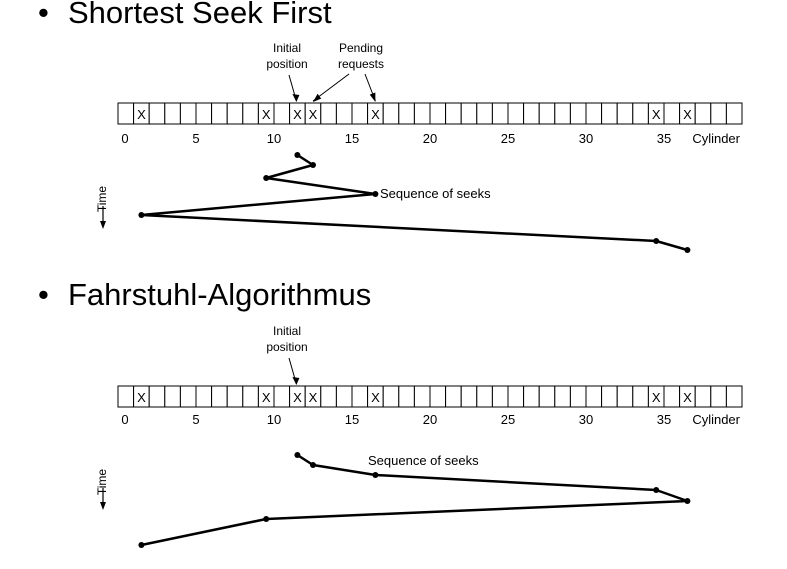  I want to click on initial-position-label: Initial, so click(287, 48).